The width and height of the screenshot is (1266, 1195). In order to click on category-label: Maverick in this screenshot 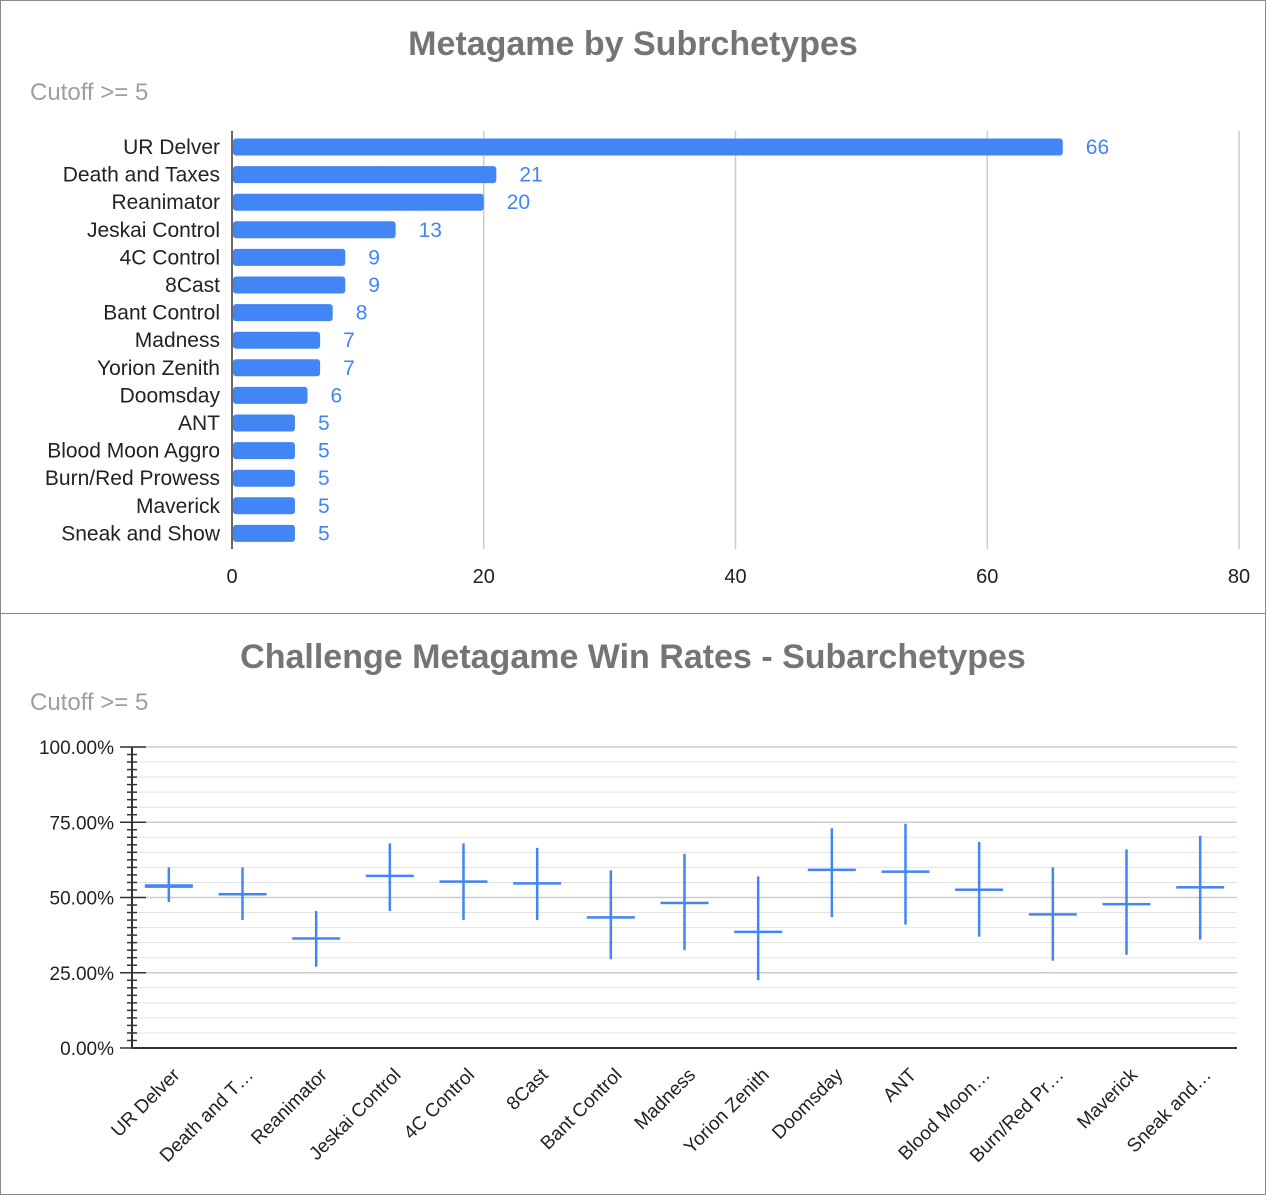, I will do `click(178, 506)`.